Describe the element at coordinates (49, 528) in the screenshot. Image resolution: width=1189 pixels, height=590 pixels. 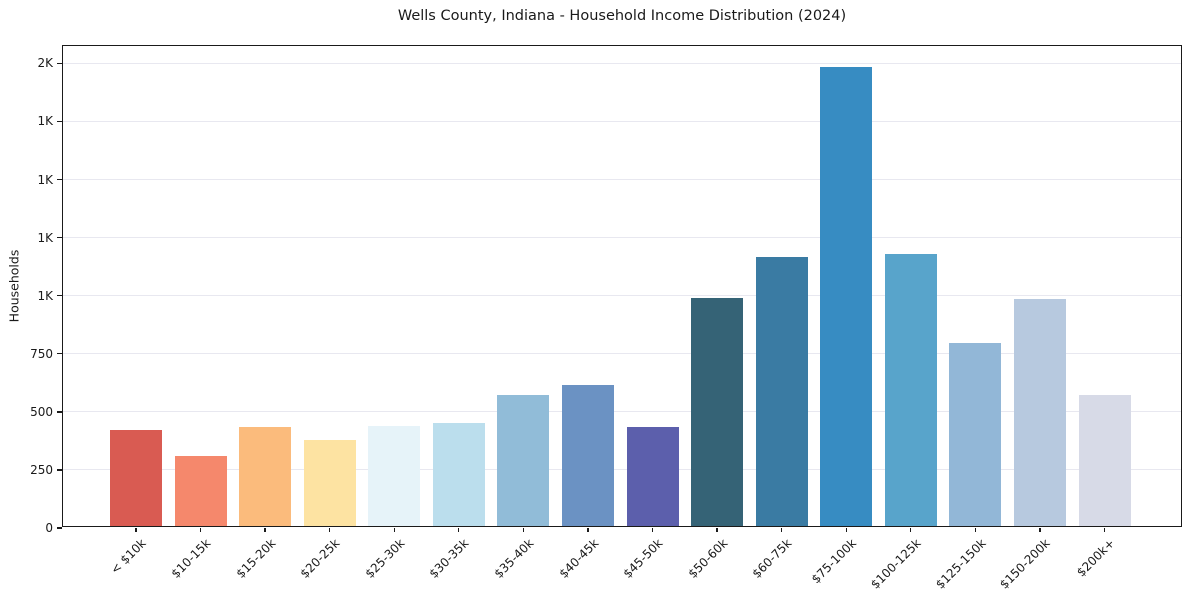
I see `y-tick-label: 0` at that location.